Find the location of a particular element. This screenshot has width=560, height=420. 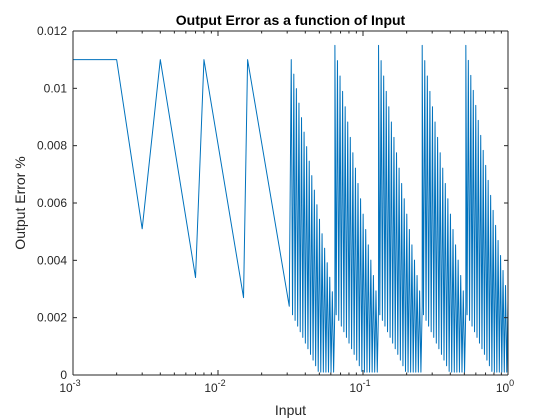

x-tick-label: 10⁻³ is located at coordinates (69, 386).